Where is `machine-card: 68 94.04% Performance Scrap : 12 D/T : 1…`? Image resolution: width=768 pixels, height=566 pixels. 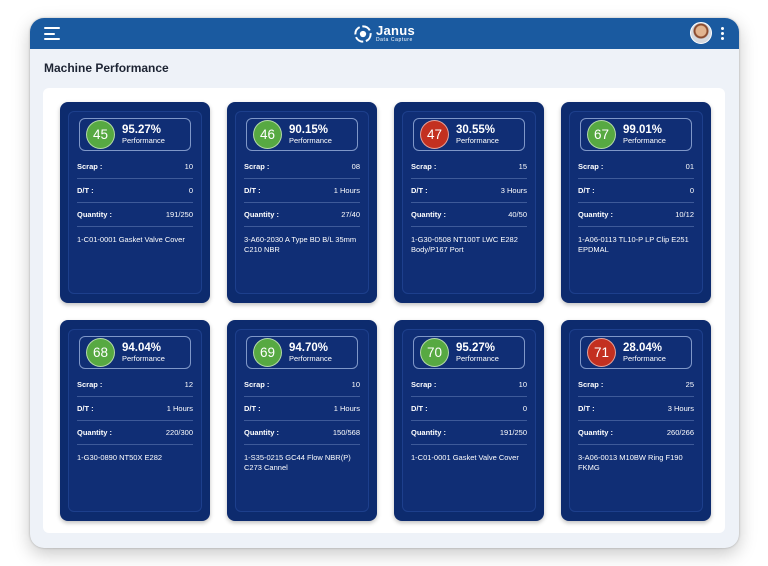 machine-card: 68 94.04% Performance Scrap : 12 D/T : 1… is located at coordinates (135, 420).